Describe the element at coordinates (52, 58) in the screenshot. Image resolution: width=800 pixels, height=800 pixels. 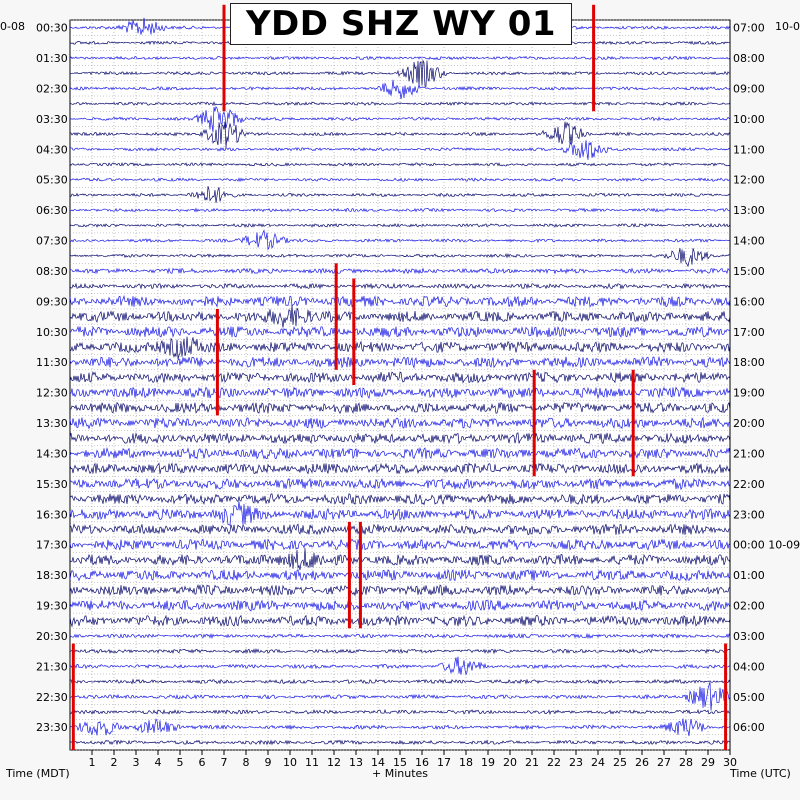
I see `left-hour-label: 01:30` at that location.